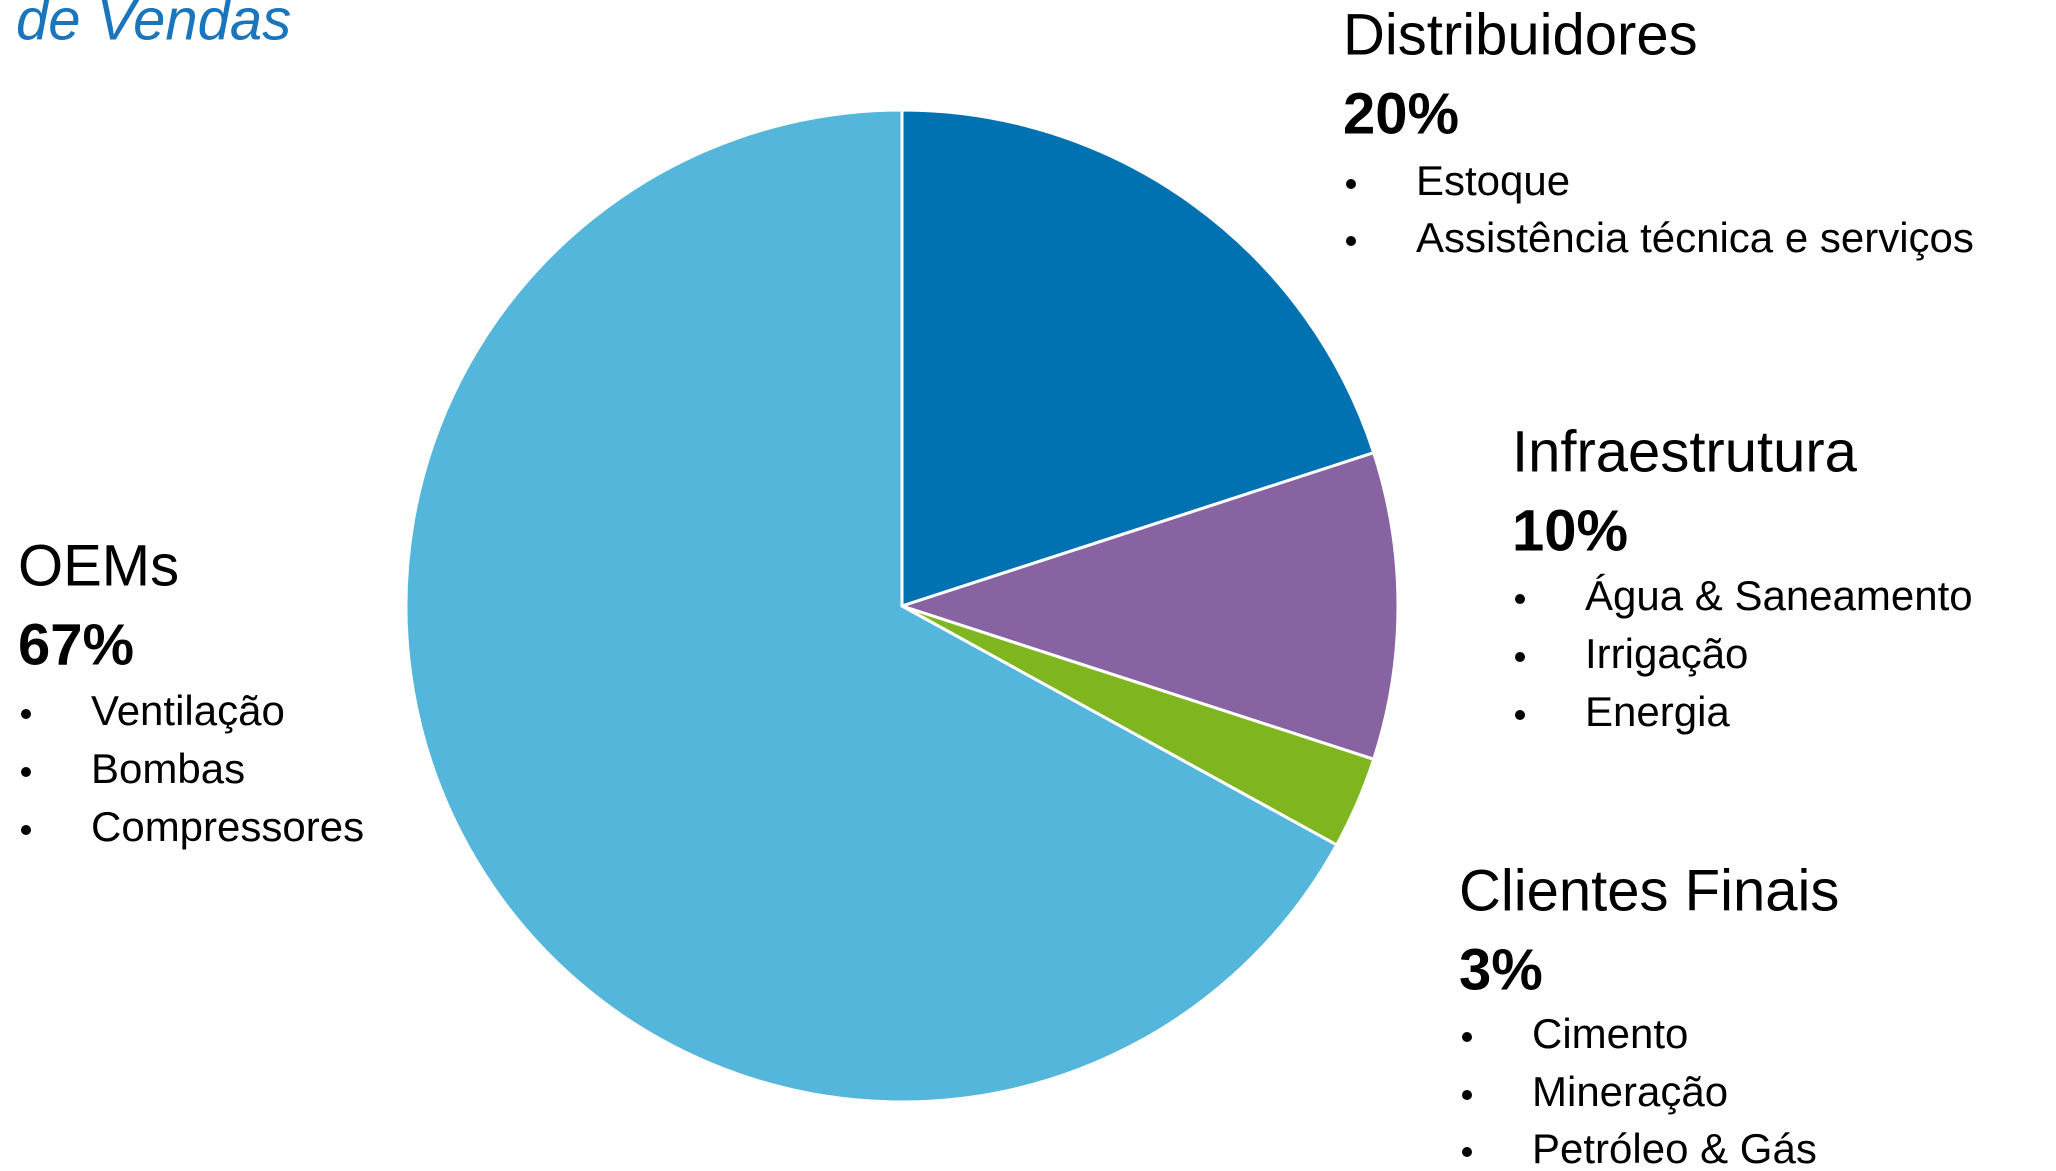 Image resolution: width=2056 pixels, height=1171 pixels. Describe the element at coordinates (153, 26) in the screenshot. I see `chart-title: de Vendas` at that location.